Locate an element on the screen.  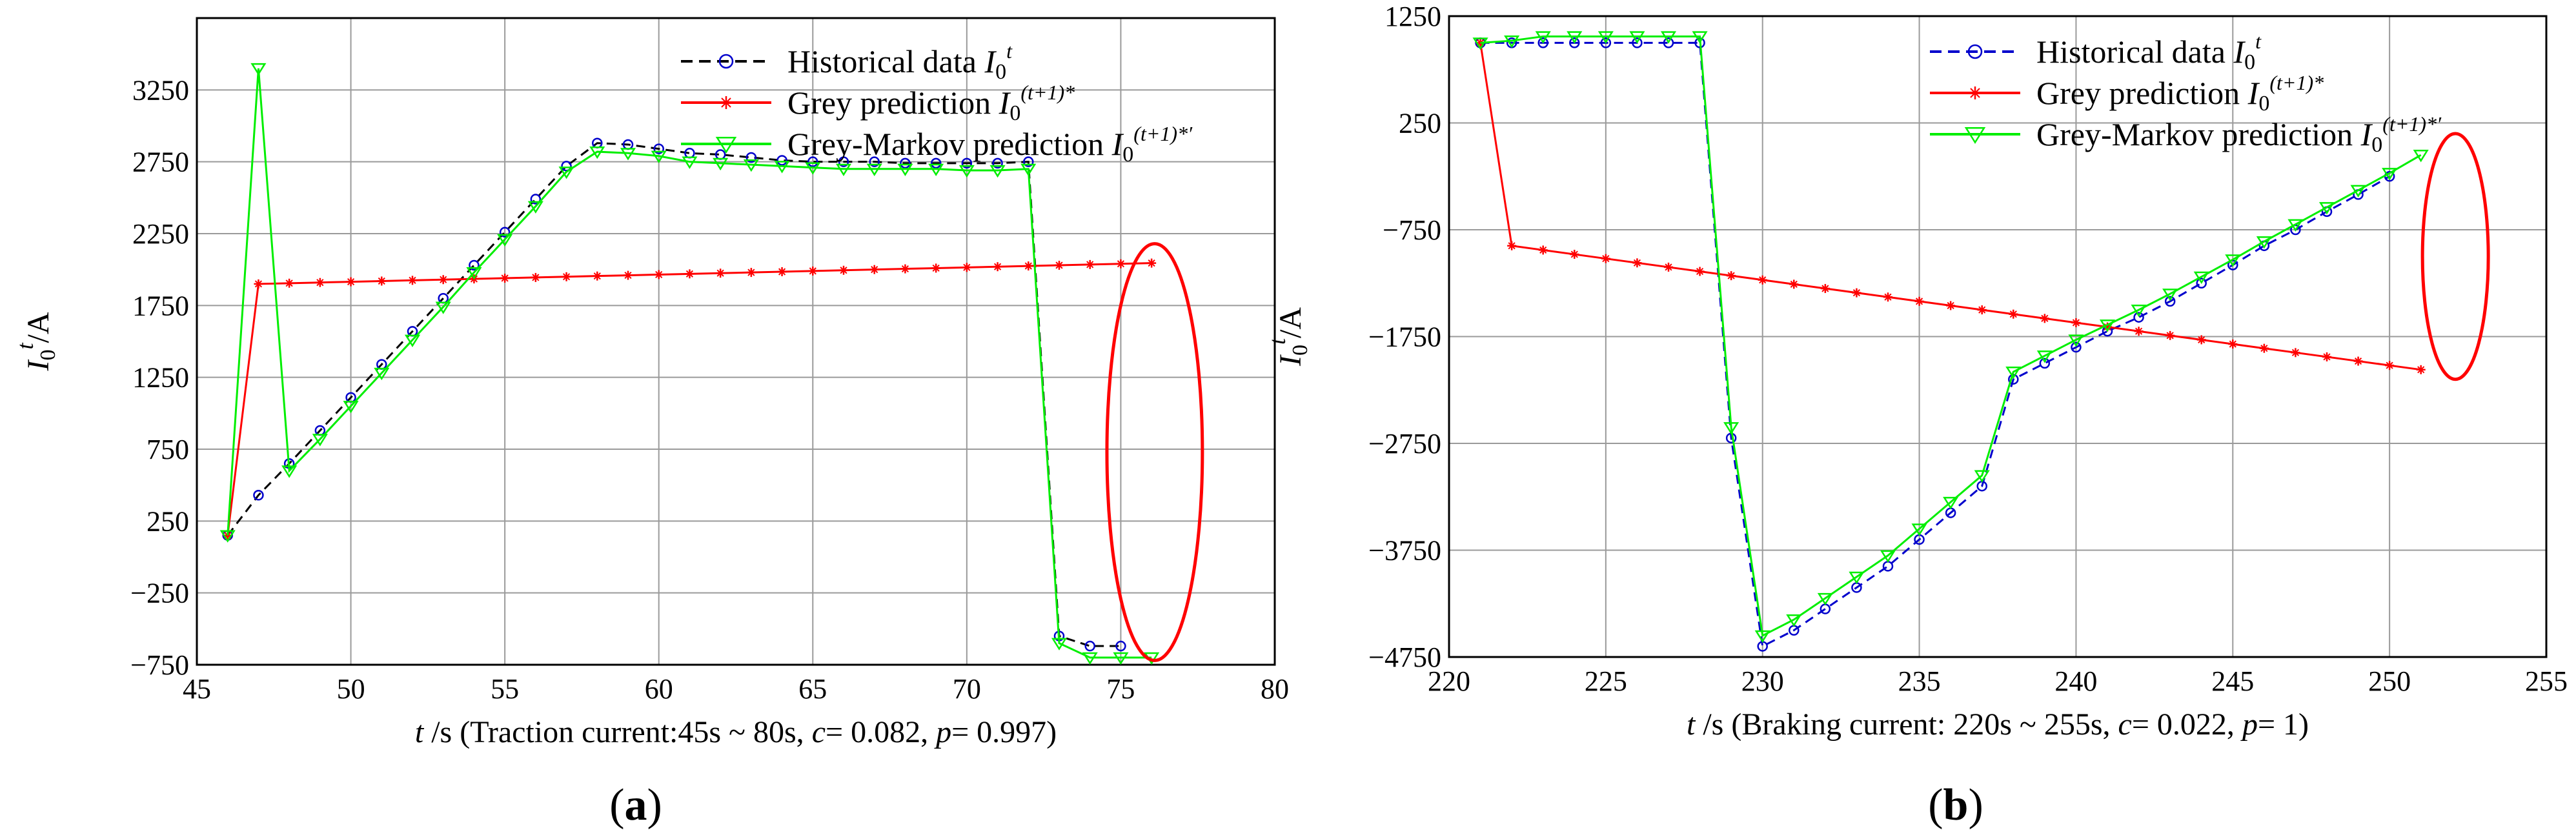
panel-paren-close: ) is located at coordinates (1975, 805).